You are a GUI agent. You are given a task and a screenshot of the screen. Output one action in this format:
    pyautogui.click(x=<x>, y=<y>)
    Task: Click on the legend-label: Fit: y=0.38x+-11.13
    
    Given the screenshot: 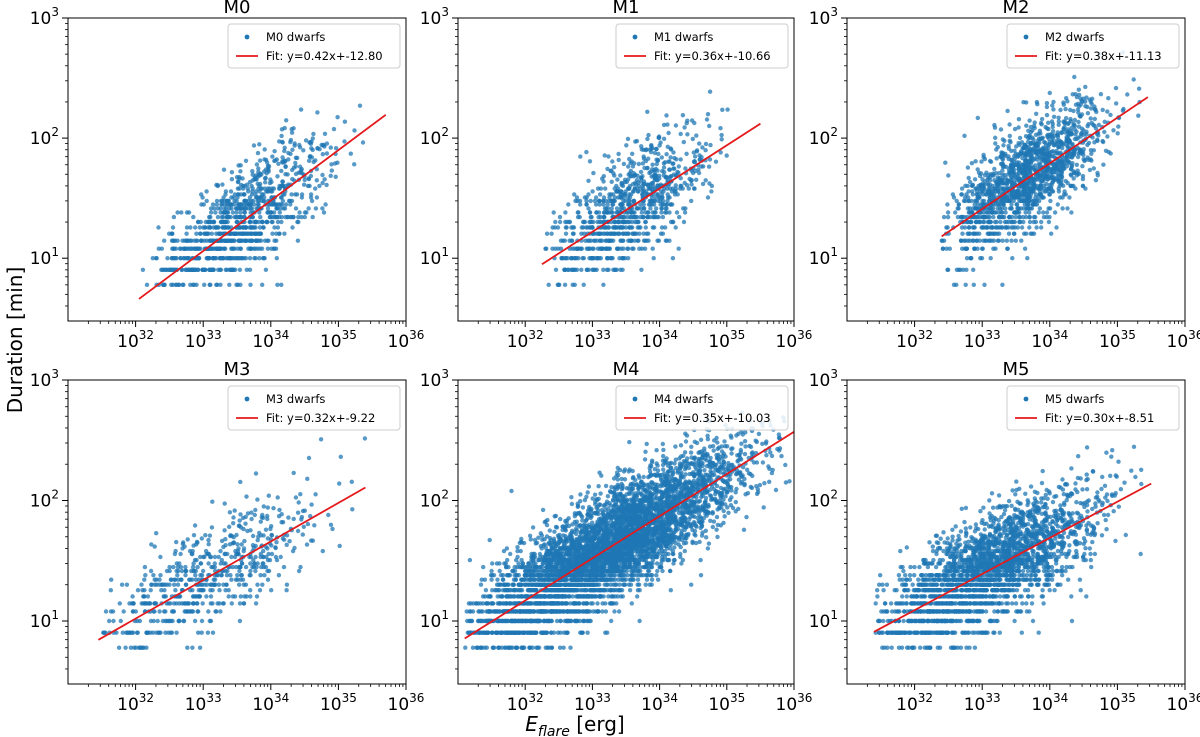 What is the action you would take?
    pyautogui.click(x=1103, y=56)
    